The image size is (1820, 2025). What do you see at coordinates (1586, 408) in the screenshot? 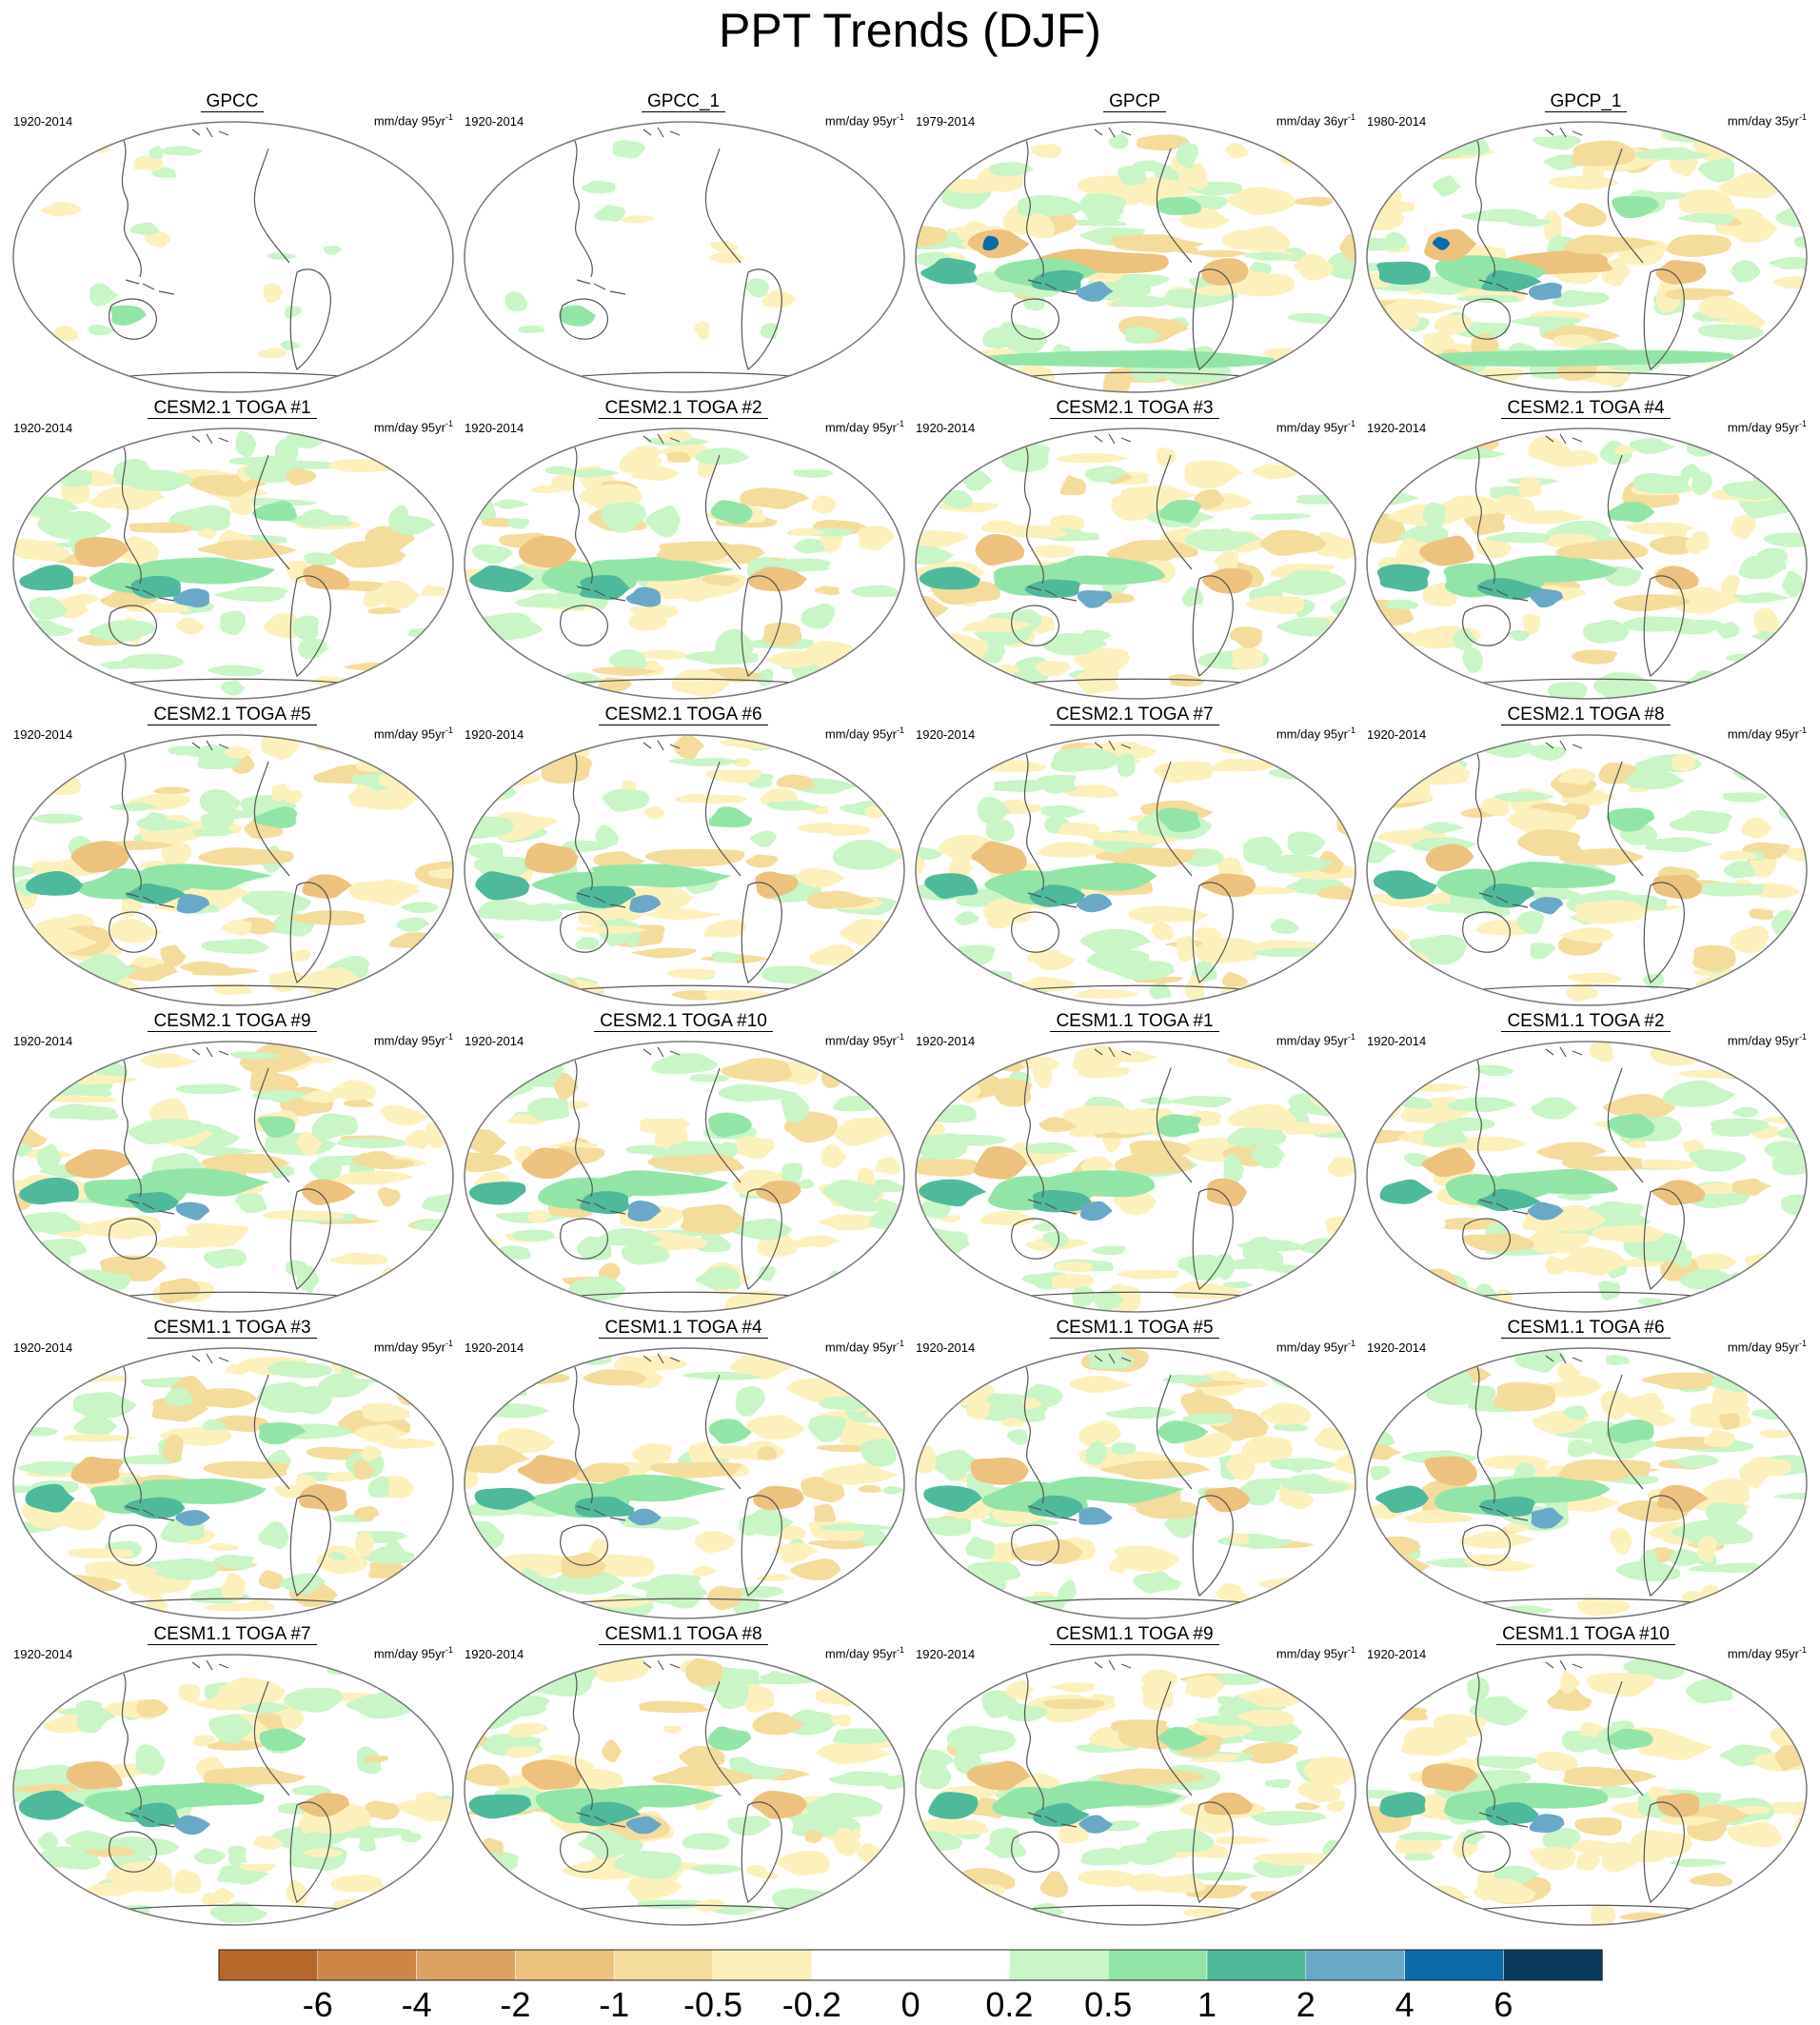
I see `panel-title-text: CESM2.1 TOGA #4` at bounding box center [1586, 408].